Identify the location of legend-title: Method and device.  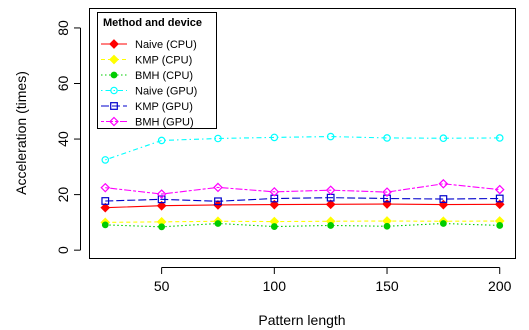
(152, 23).